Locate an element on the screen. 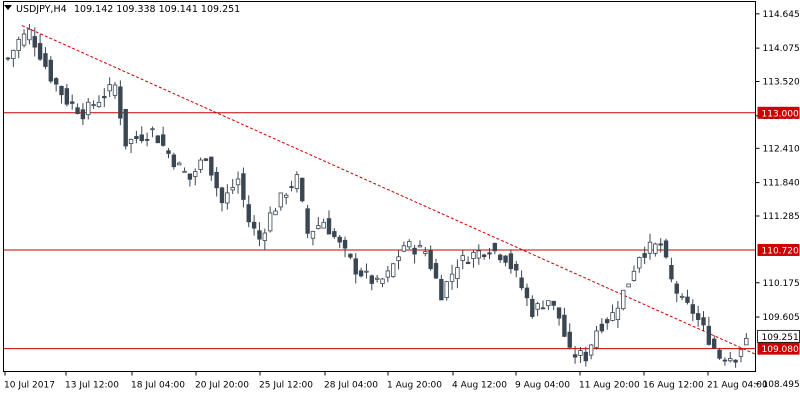 The image size is (800, 400). symbol-label: USDJPY,H4 is located at coordinates (41, 9).